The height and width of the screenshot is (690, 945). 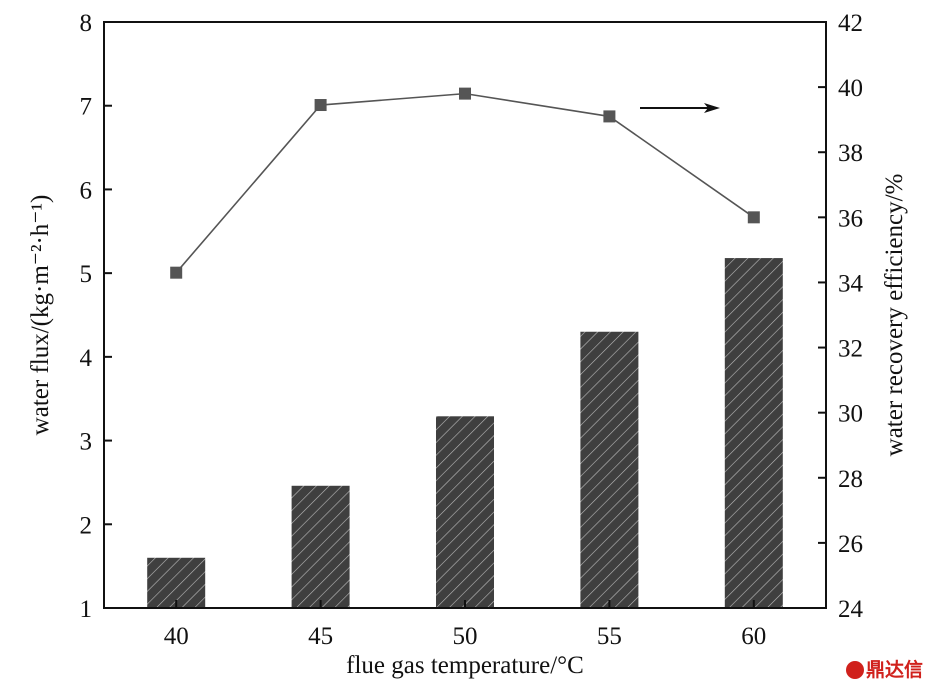 I want to click on y-right-tick-label: 26, so click(x=850, y=544).